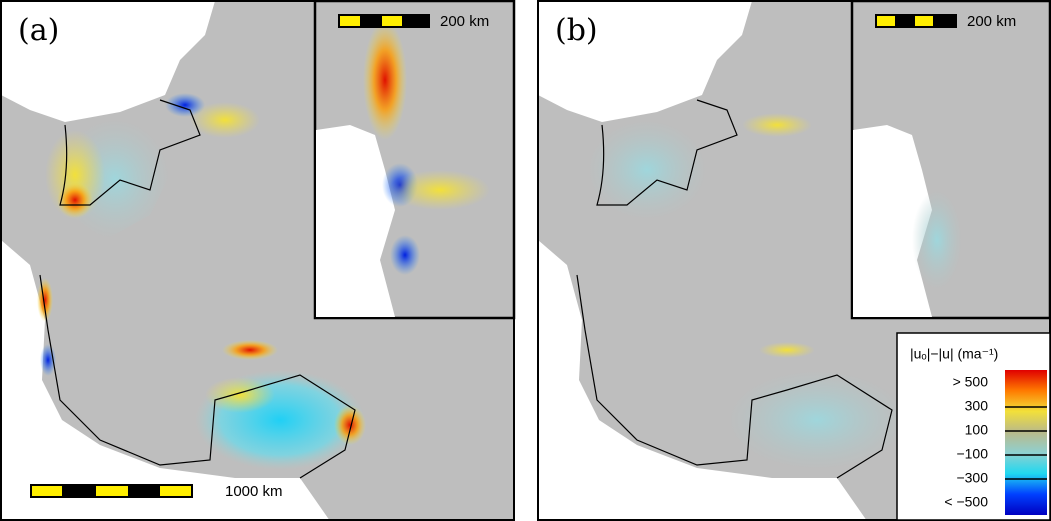  I want to click on panel-label: (b), so click(576, 30).